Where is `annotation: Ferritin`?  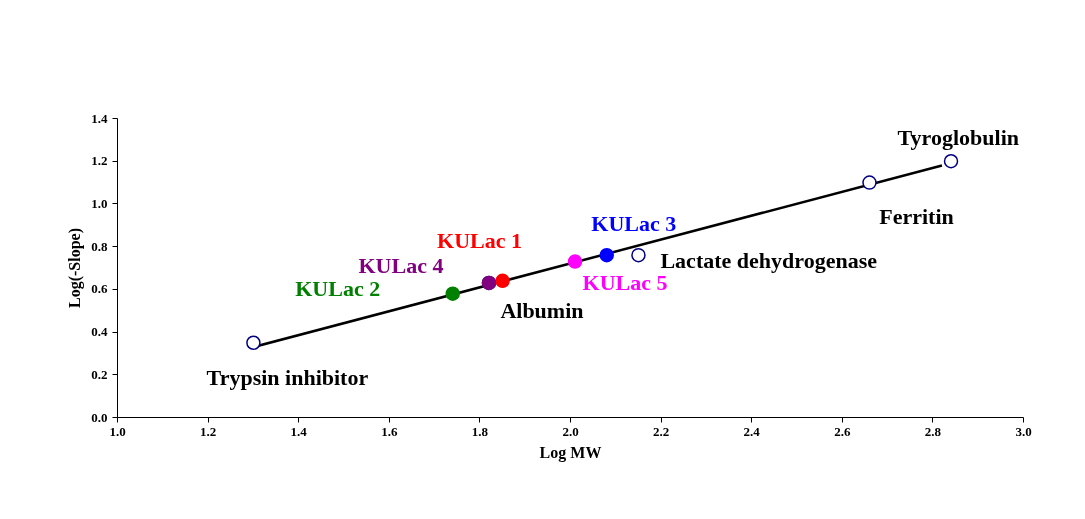
annotation: Ferritin is located at coordinates (916, 217).